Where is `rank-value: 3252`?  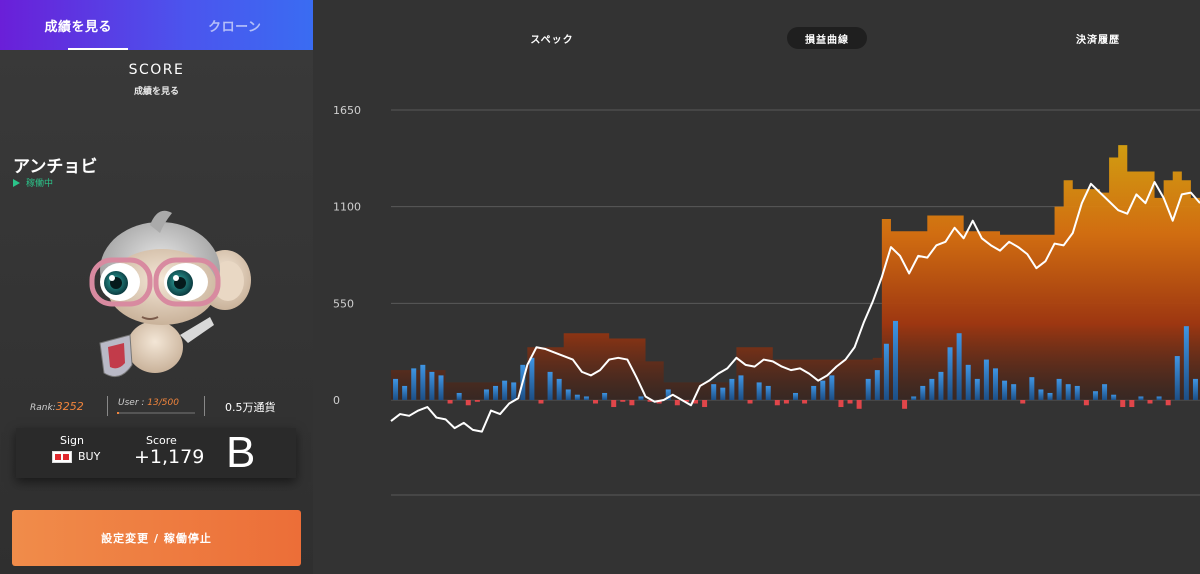
rank-value: 3252 is located at coordinates (69, 406).